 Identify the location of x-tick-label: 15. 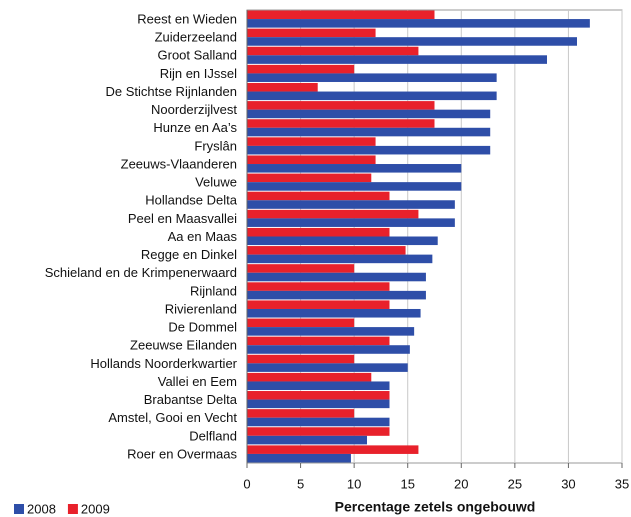
(407, 483).